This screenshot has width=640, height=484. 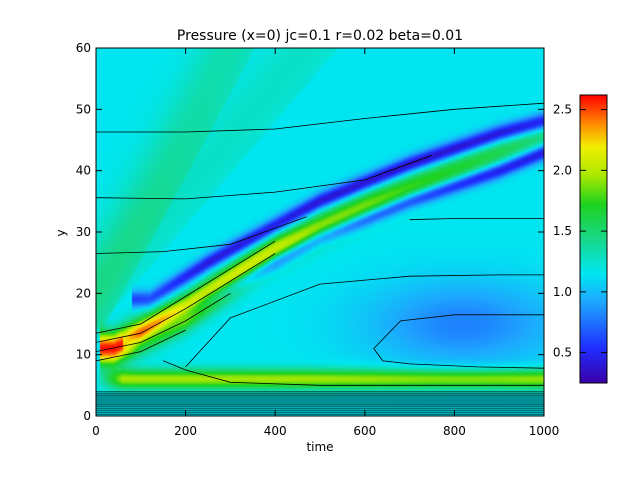 I want to click on chart-title: Pressure (x=0) jc=0.1 r=0.02 beta=0.01, so click(x=320, y=36).